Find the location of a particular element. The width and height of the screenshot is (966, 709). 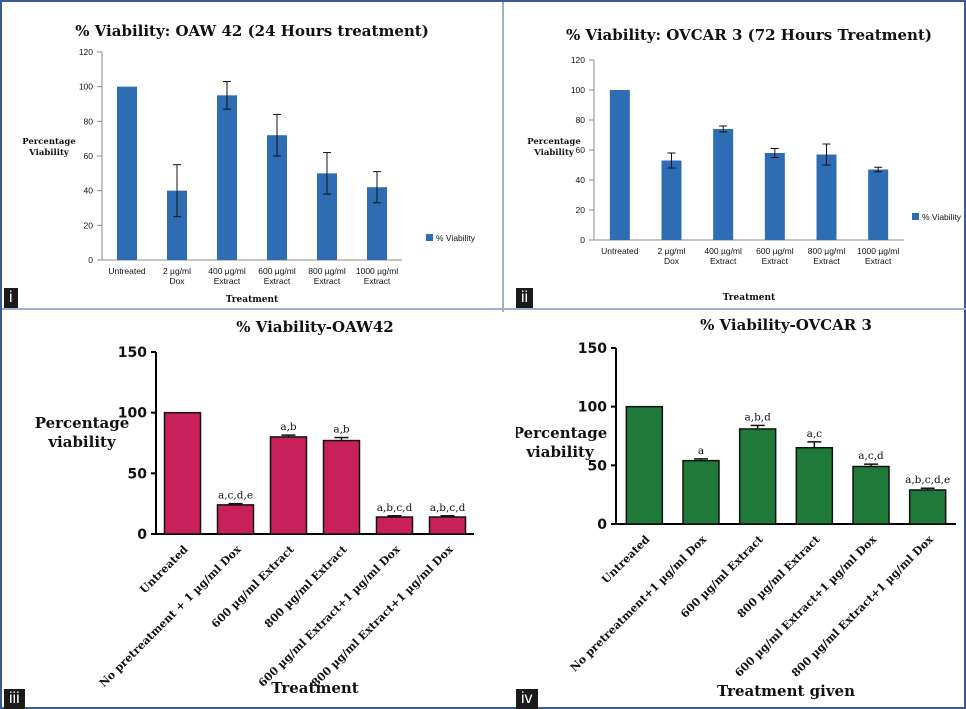

chart-i-title: % Viability: OAW 42 (24 Hours treatment) is located at coordinates (252, 31).